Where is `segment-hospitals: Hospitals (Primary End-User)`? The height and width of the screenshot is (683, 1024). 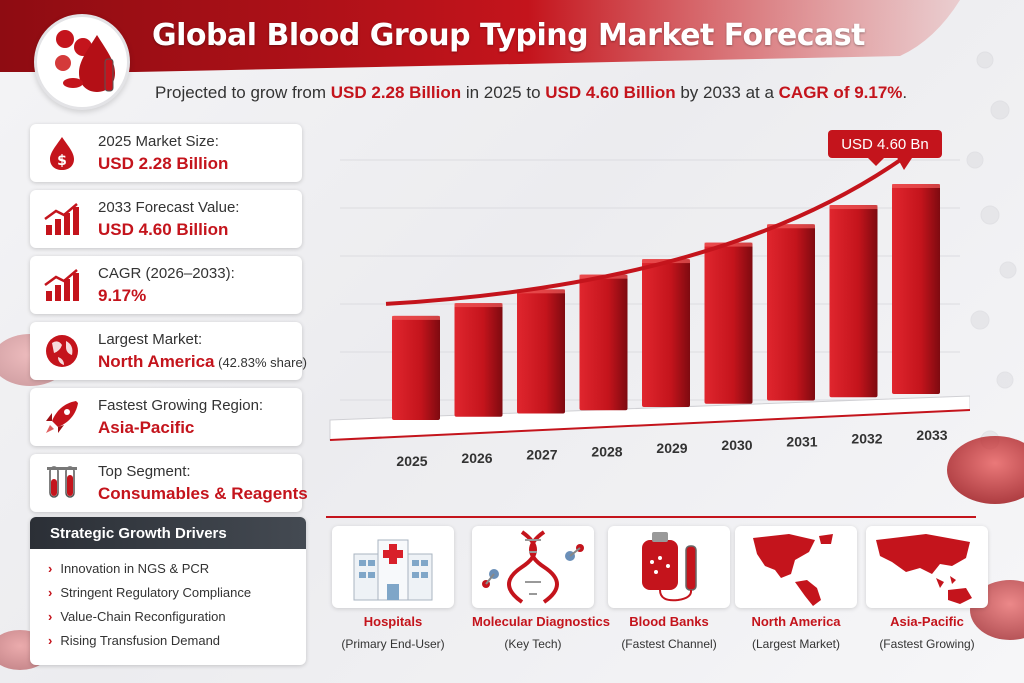 segment-hospitals: Hospitals (Primary End-User) is located at coordinates (393, 593).